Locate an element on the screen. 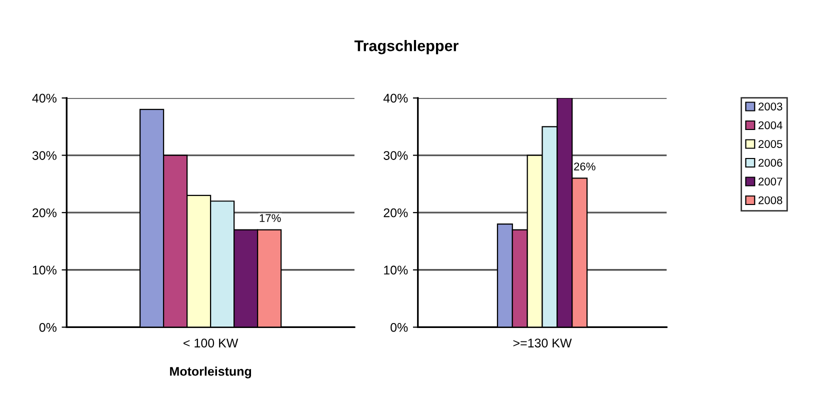 This screenshot has width=813, height=410. legend-label: 2004 is located at coordinates (770, 125).